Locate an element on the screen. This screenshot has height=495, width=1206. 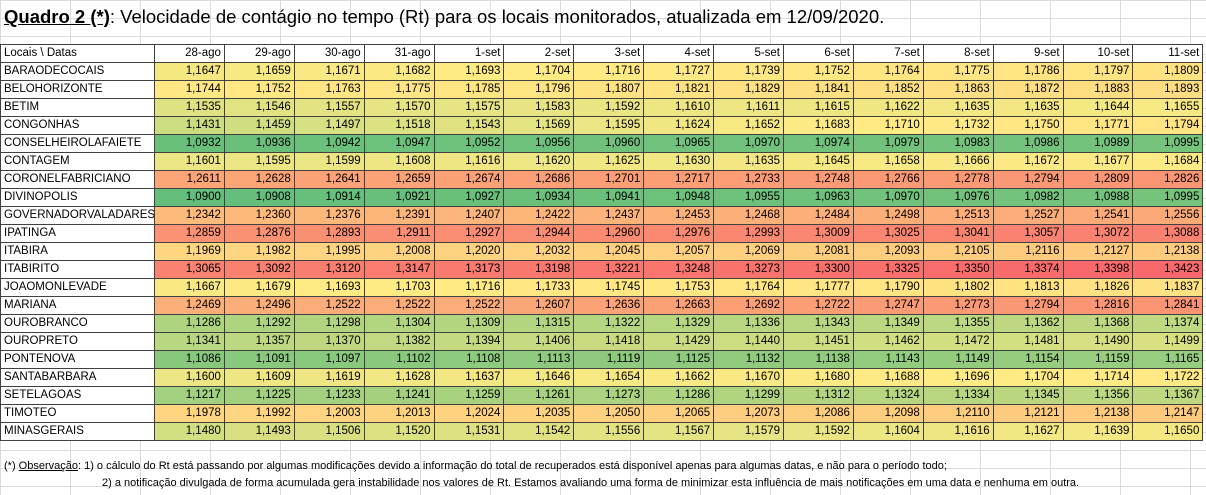
rt-value-cell: 1,1635 is located at coordinates (1028, 107).